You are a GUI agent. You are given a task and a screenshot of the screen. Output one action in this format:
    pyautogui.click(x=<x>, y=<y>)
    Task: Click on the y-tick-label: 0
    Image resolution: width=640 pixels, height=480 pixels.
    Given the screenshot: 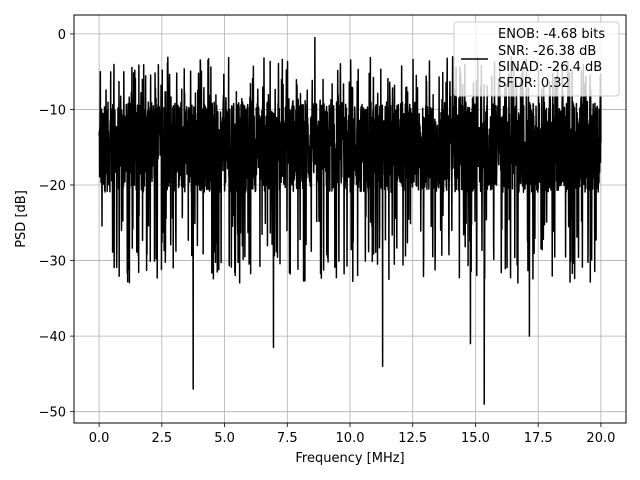 What is the action you would take?
    pyautogui.click(x=62, y=35)
    